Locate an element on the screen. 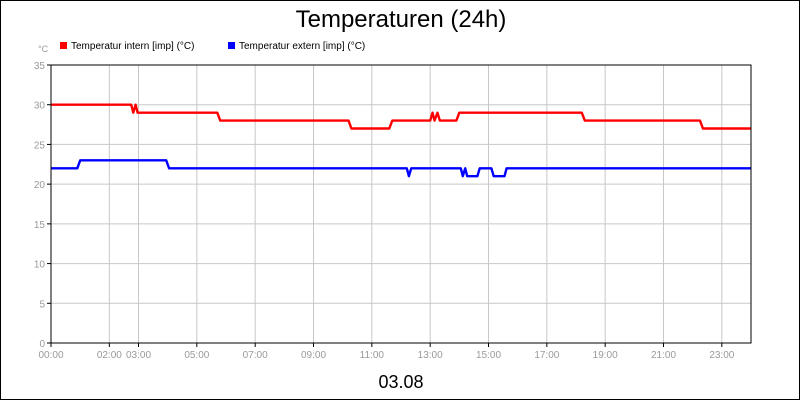 This screenshot has height=401, width=800. x-tick-label: 15:00 is located at coordinates (488, 355).